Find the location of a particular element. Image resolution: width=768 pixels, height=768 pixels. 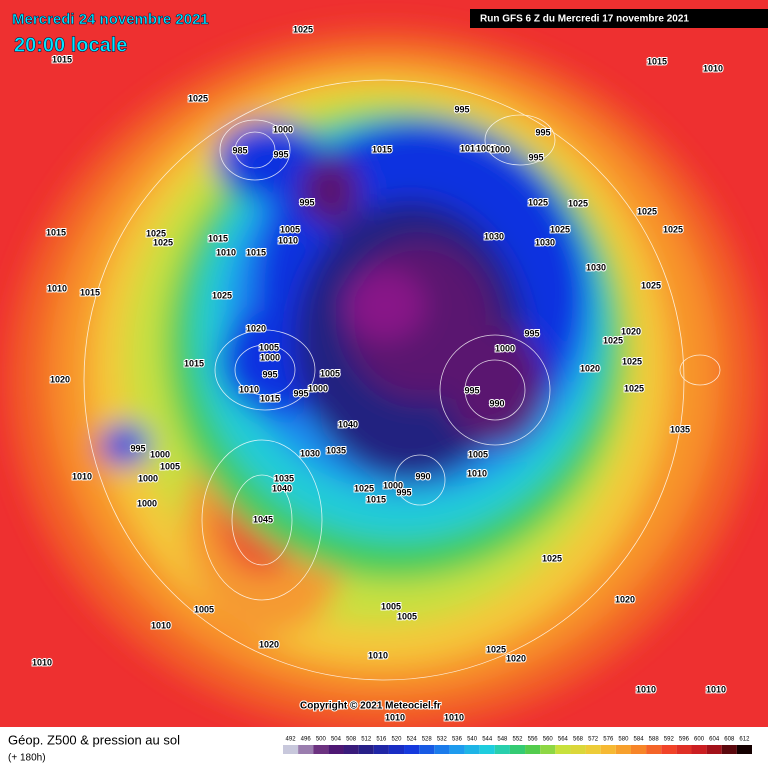

scale-label: 608 is located at coordinates (729, 740).